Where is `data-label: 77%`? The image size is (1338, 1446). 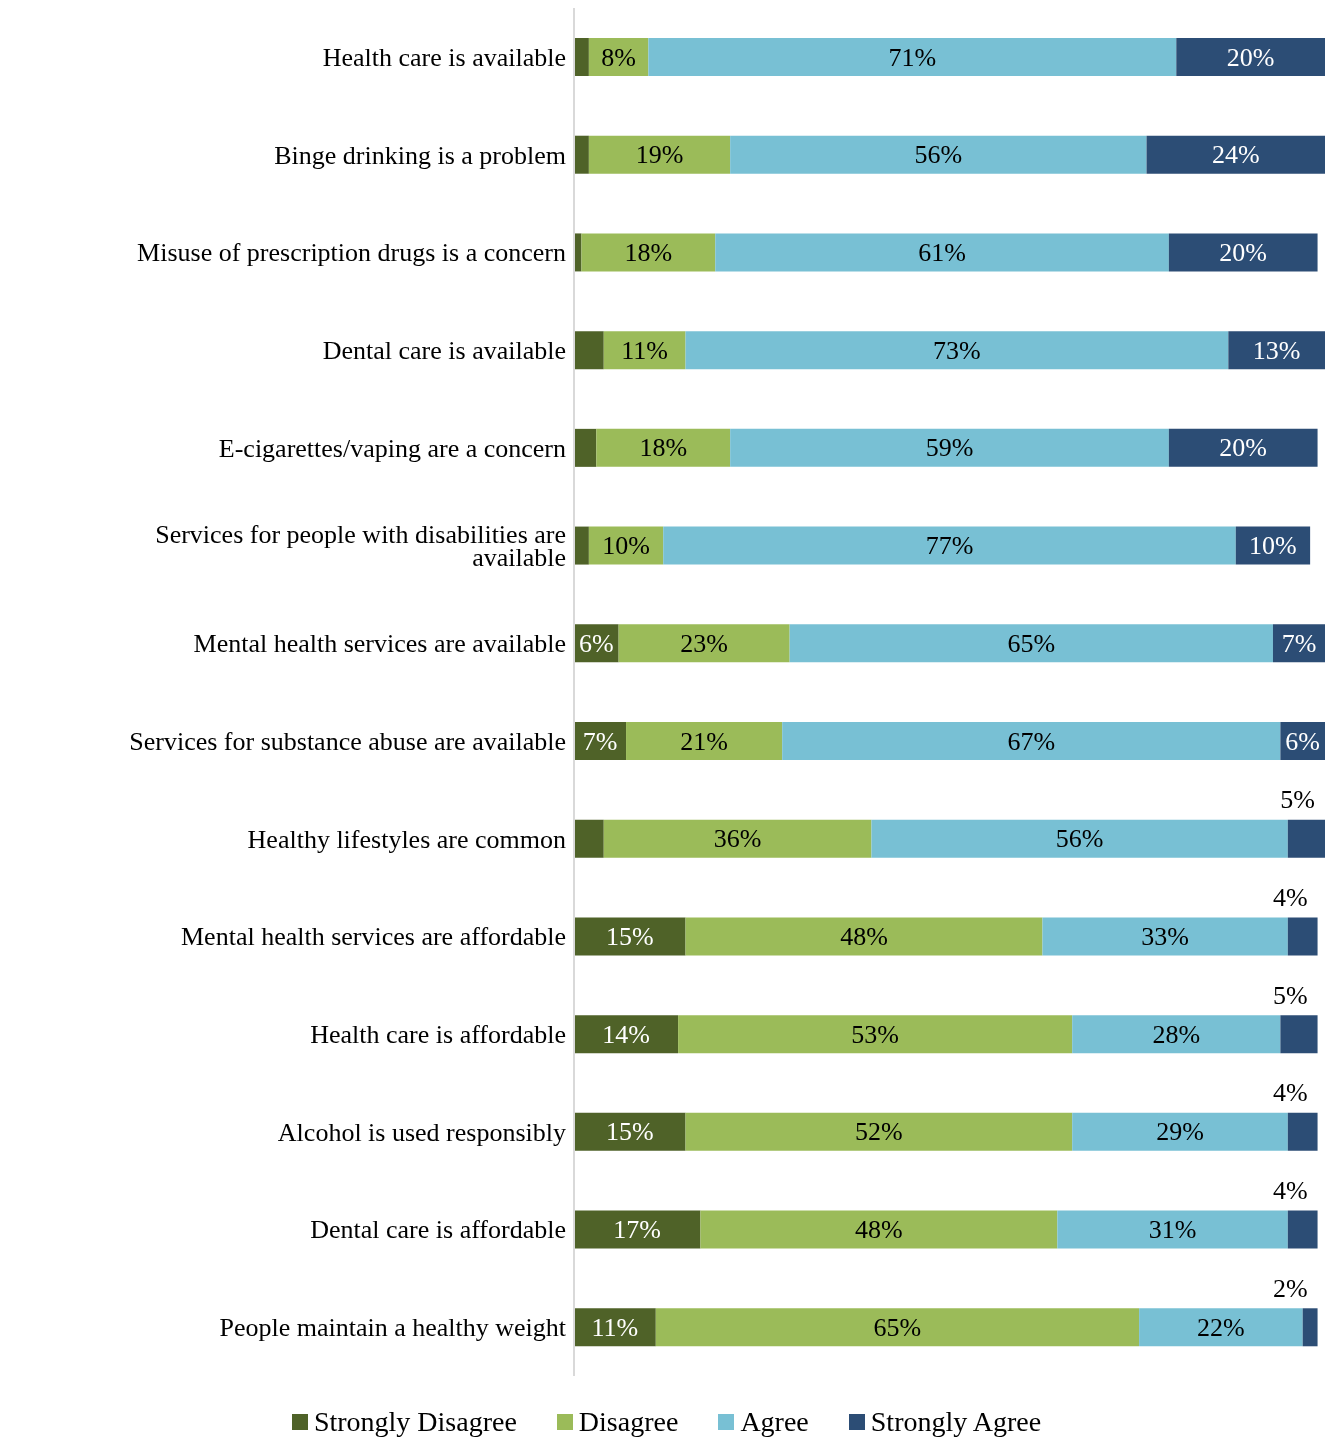 data-label: 77% is located at coordinates (949, 546).